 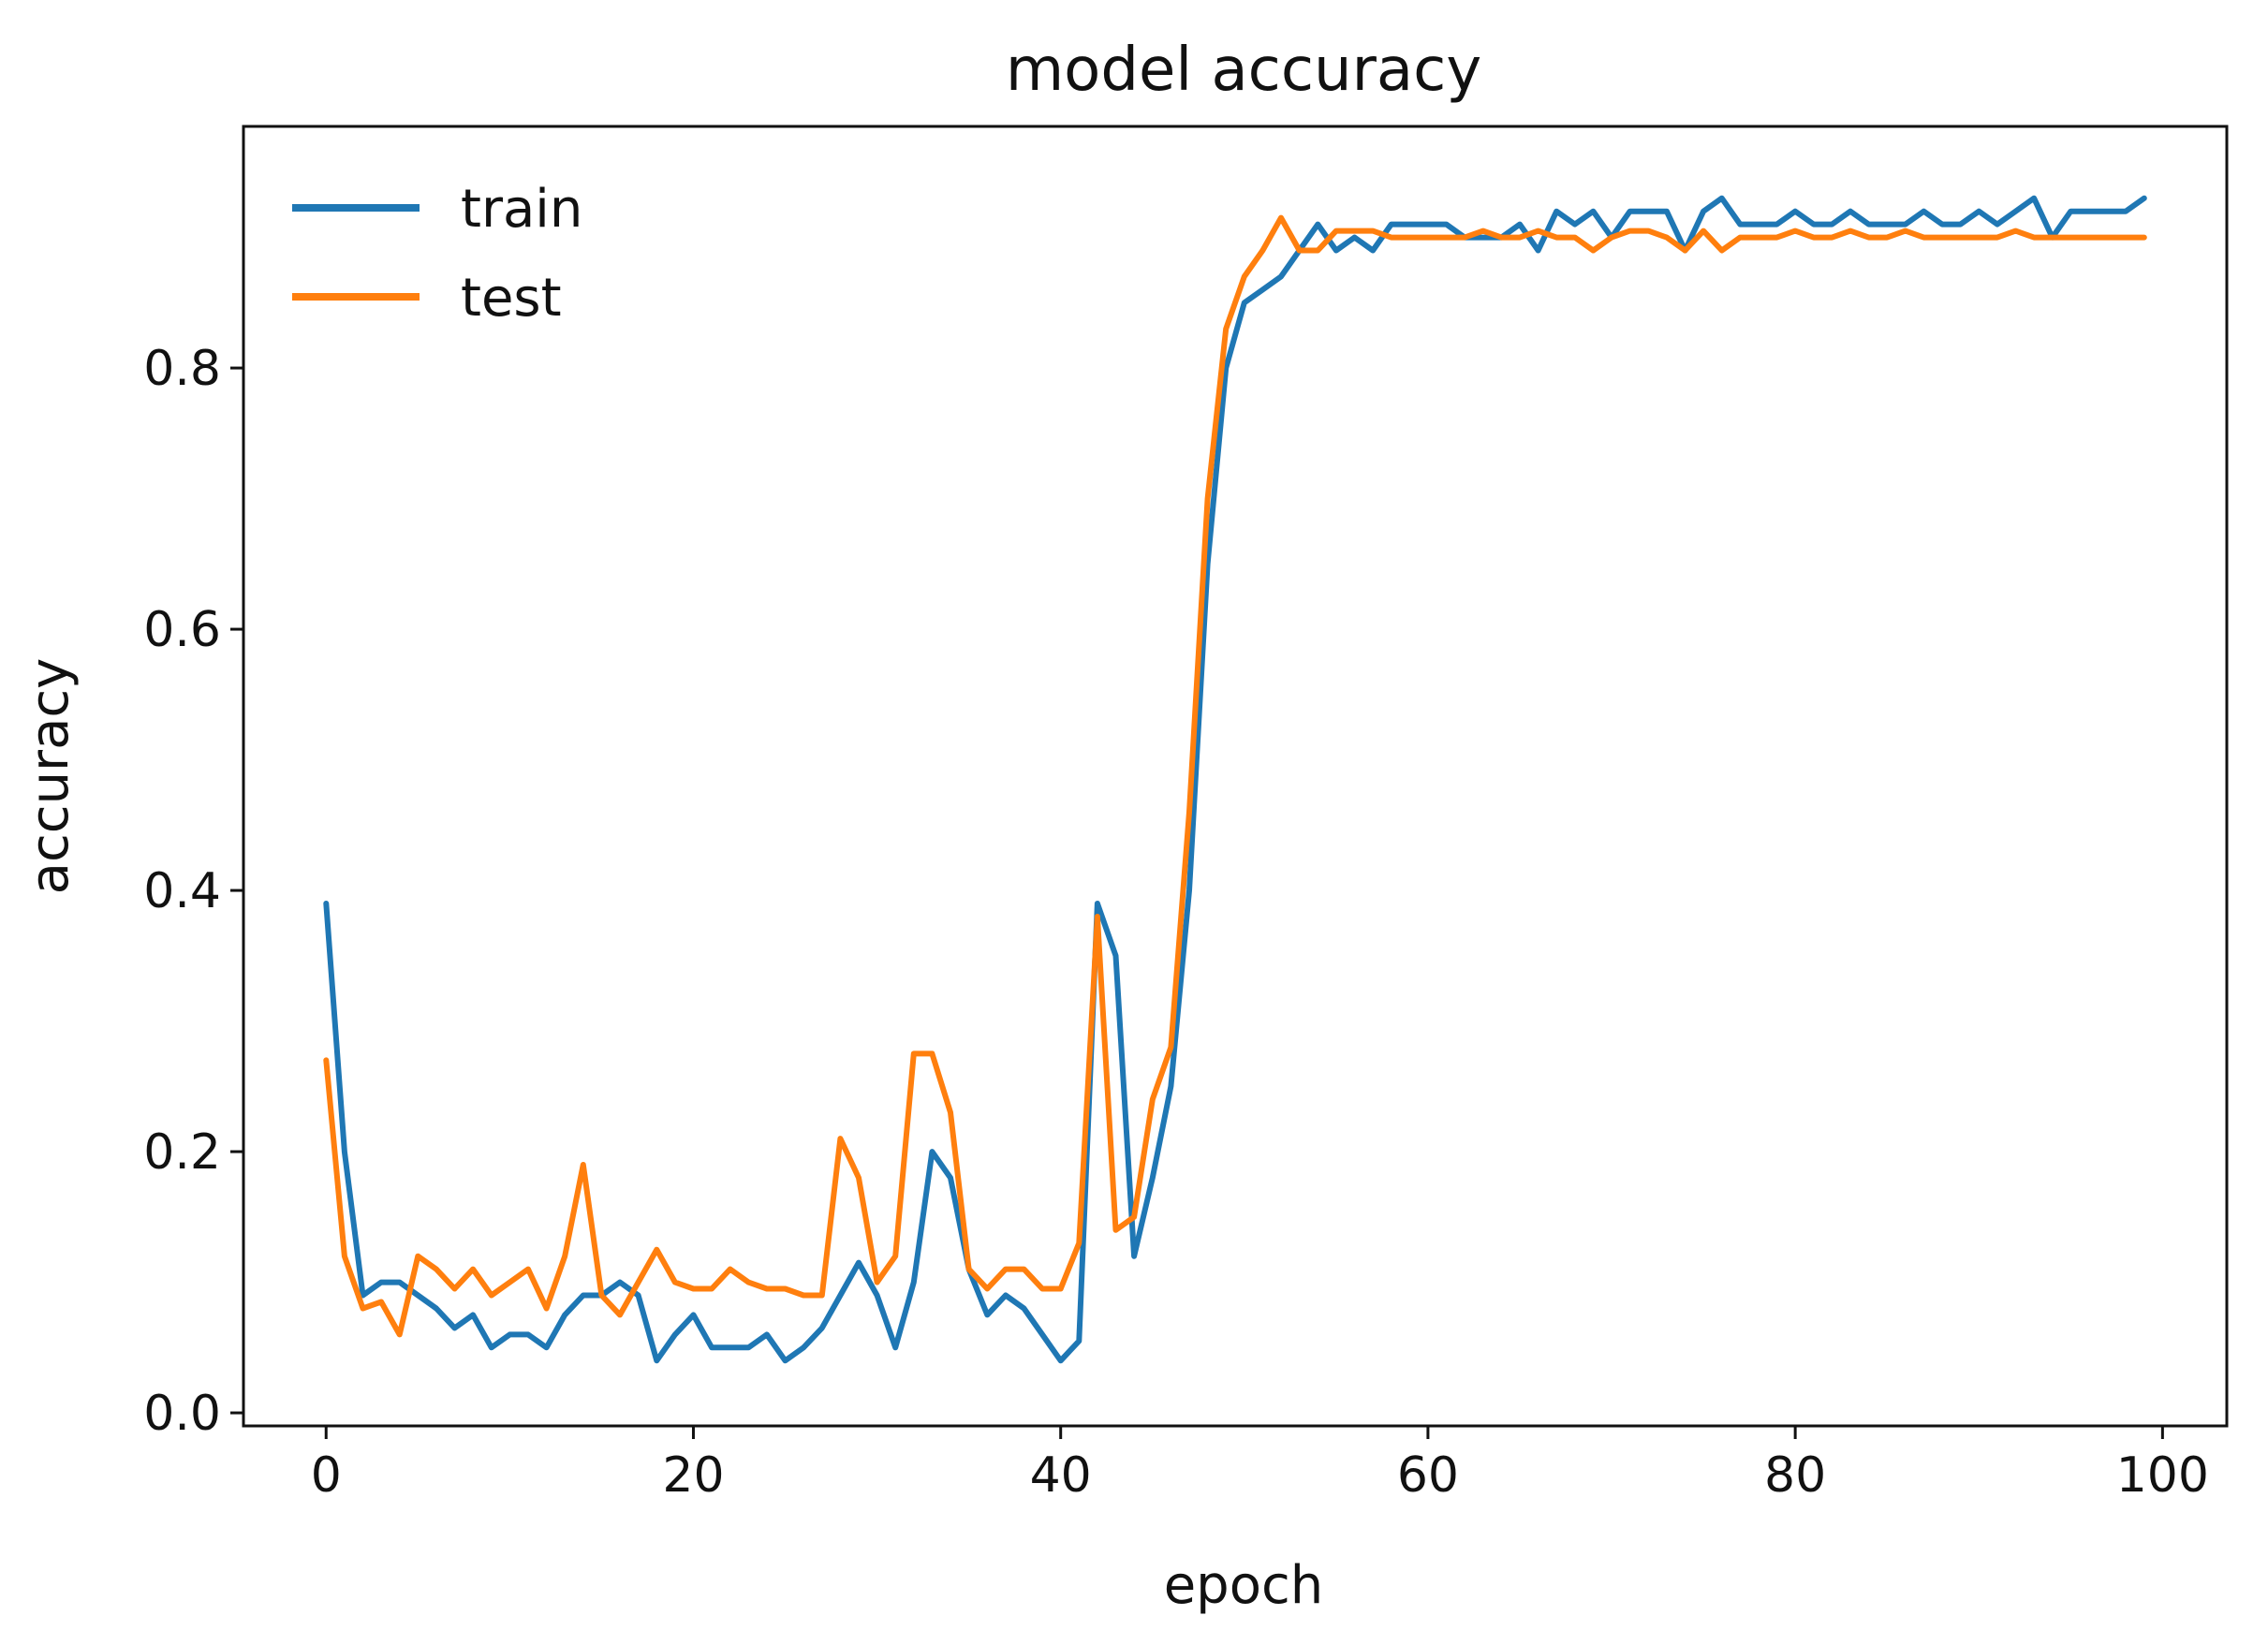 I want to click on y-tick-label: 0.8, so click(x=182, y=369).